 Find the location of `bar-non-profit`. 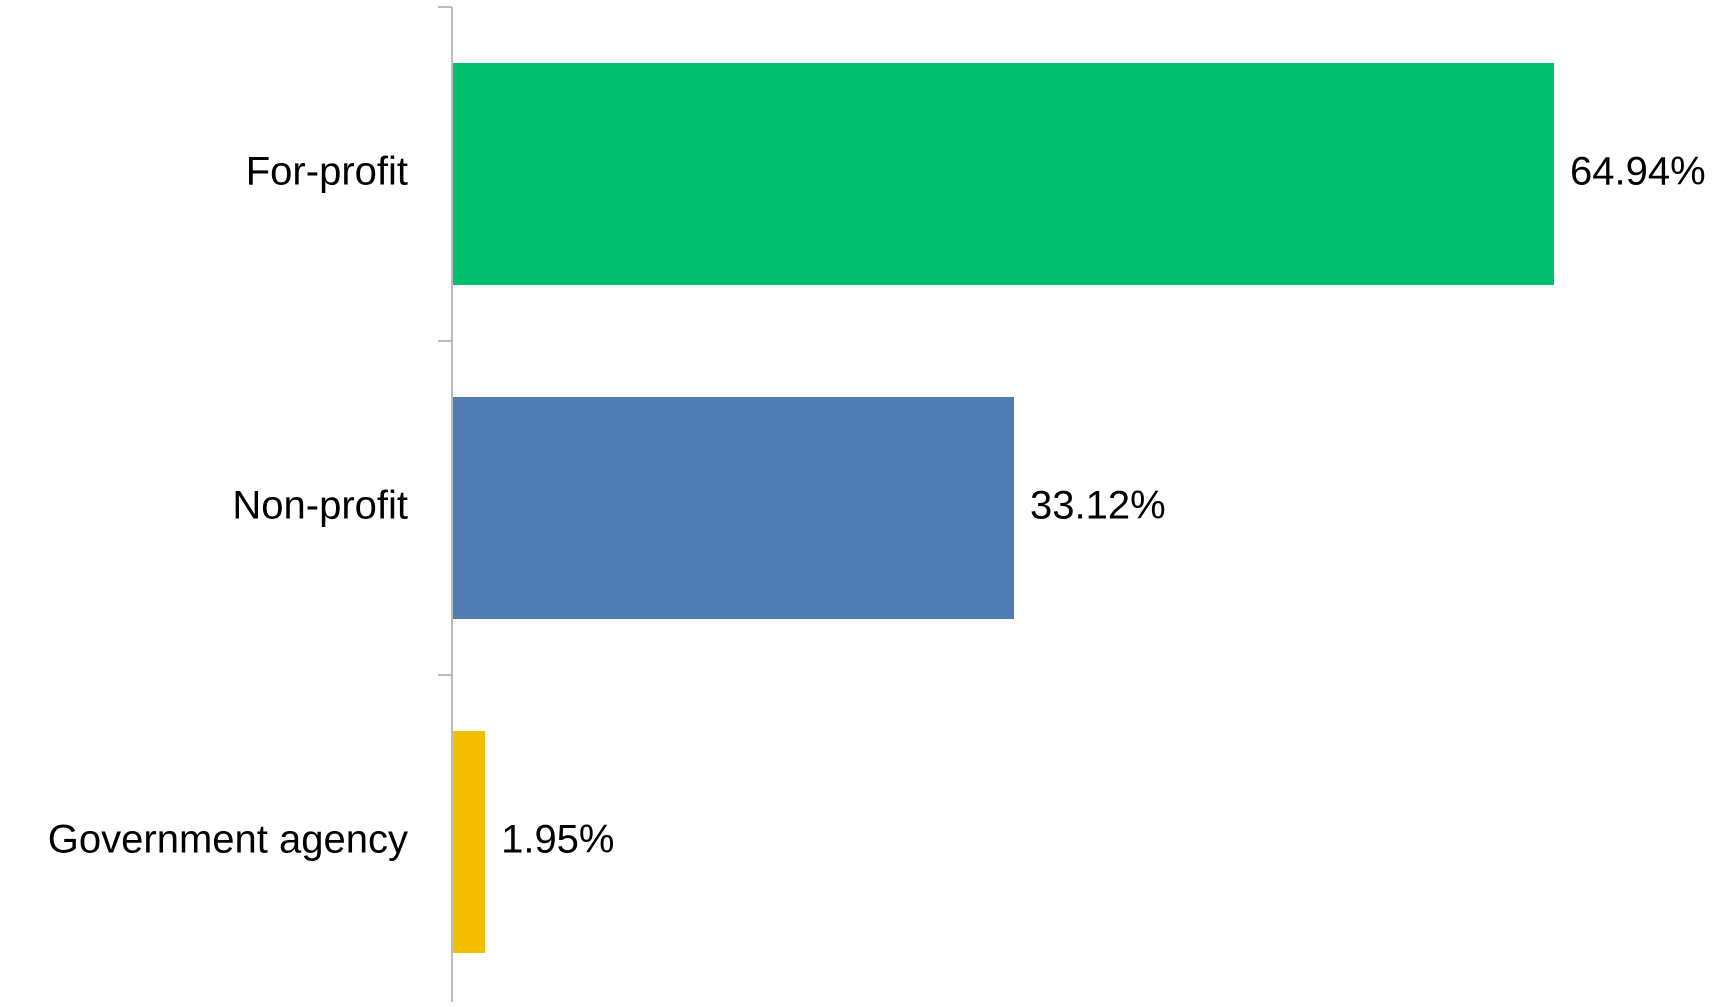

bar-non-profit is located at coordinates (734, 508).